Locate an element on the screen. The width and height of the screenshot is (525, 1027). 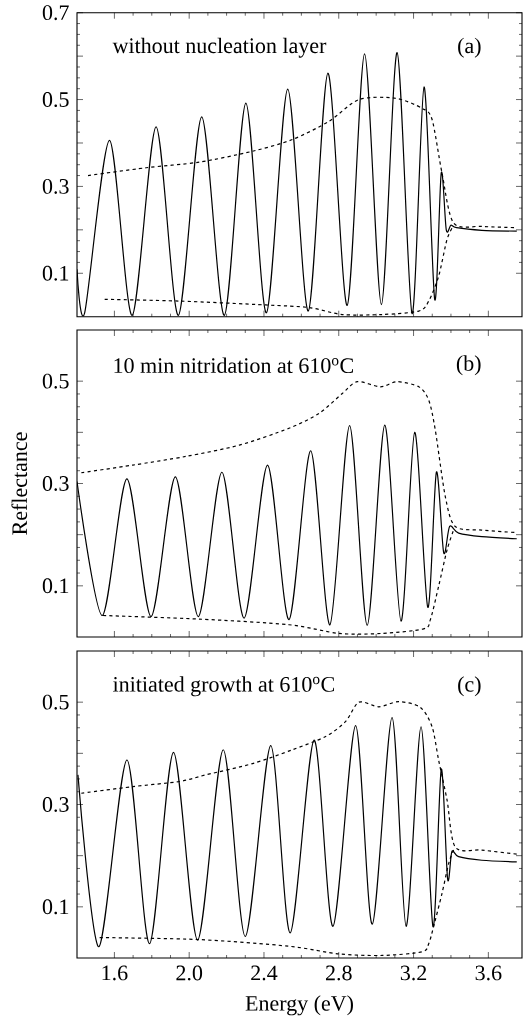
annotation: without nucleation layer is located at coordinates (219, 47).